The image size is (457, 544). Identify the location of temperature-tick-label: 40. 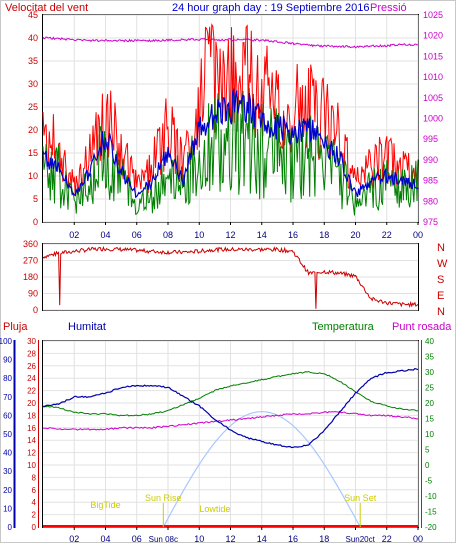
(429, 341).